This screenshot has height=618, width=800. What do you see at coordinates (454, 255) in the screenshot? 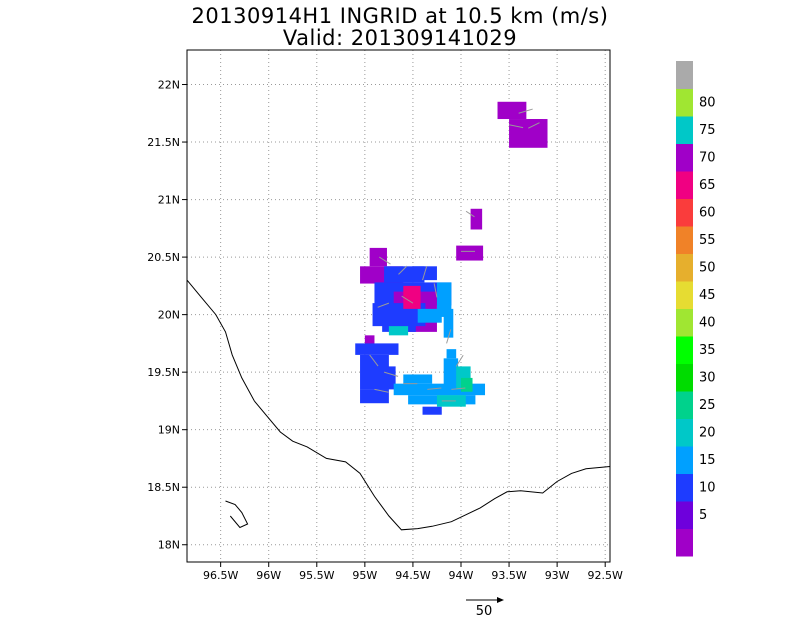
I see `wind-vectors` at bounding box center [454, 255].